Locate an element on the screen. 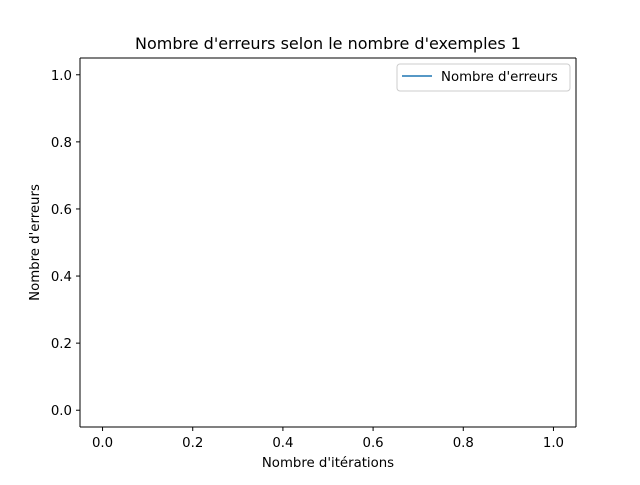 The height and width of the screenshot is (485, 640). y-tick-label: 0.0 is located at coordinates (61, 411).